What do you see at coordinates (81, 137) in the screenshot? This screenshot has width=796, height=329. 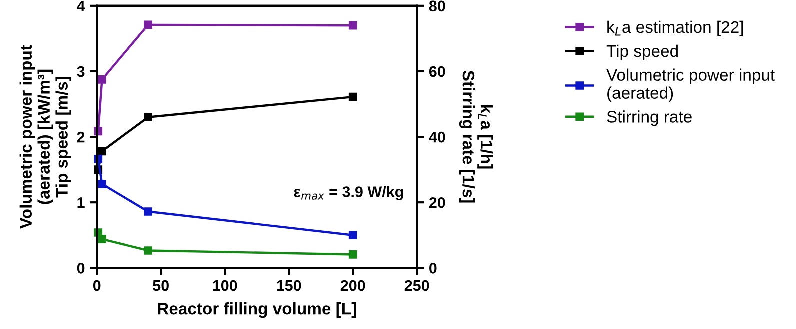 I see `y-tick-label: 2` at bounding box center [81, 137].